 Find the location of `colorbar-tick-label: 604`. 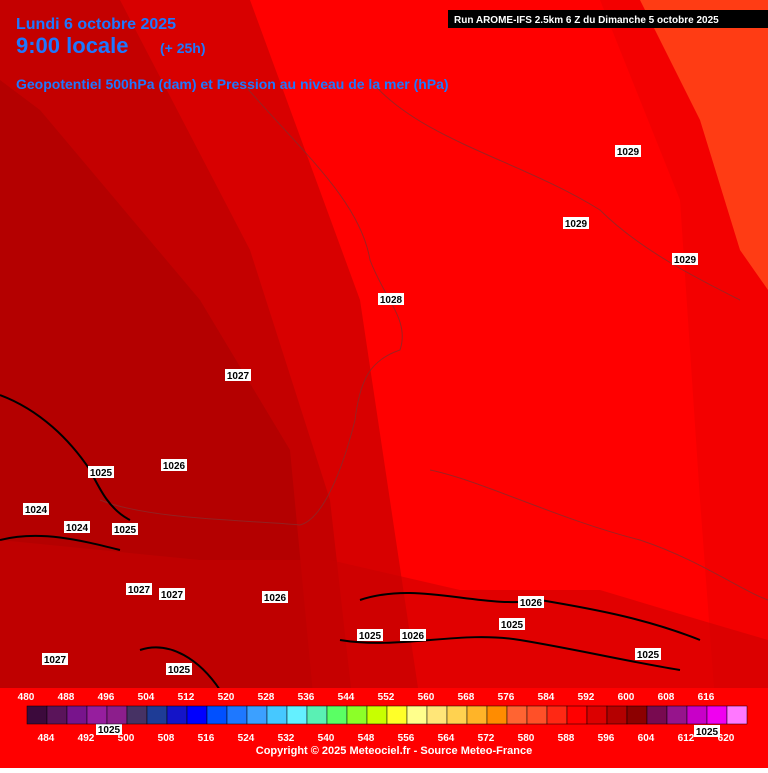

colorbar-tick-label: 604 is located at coordinates (646, 738).